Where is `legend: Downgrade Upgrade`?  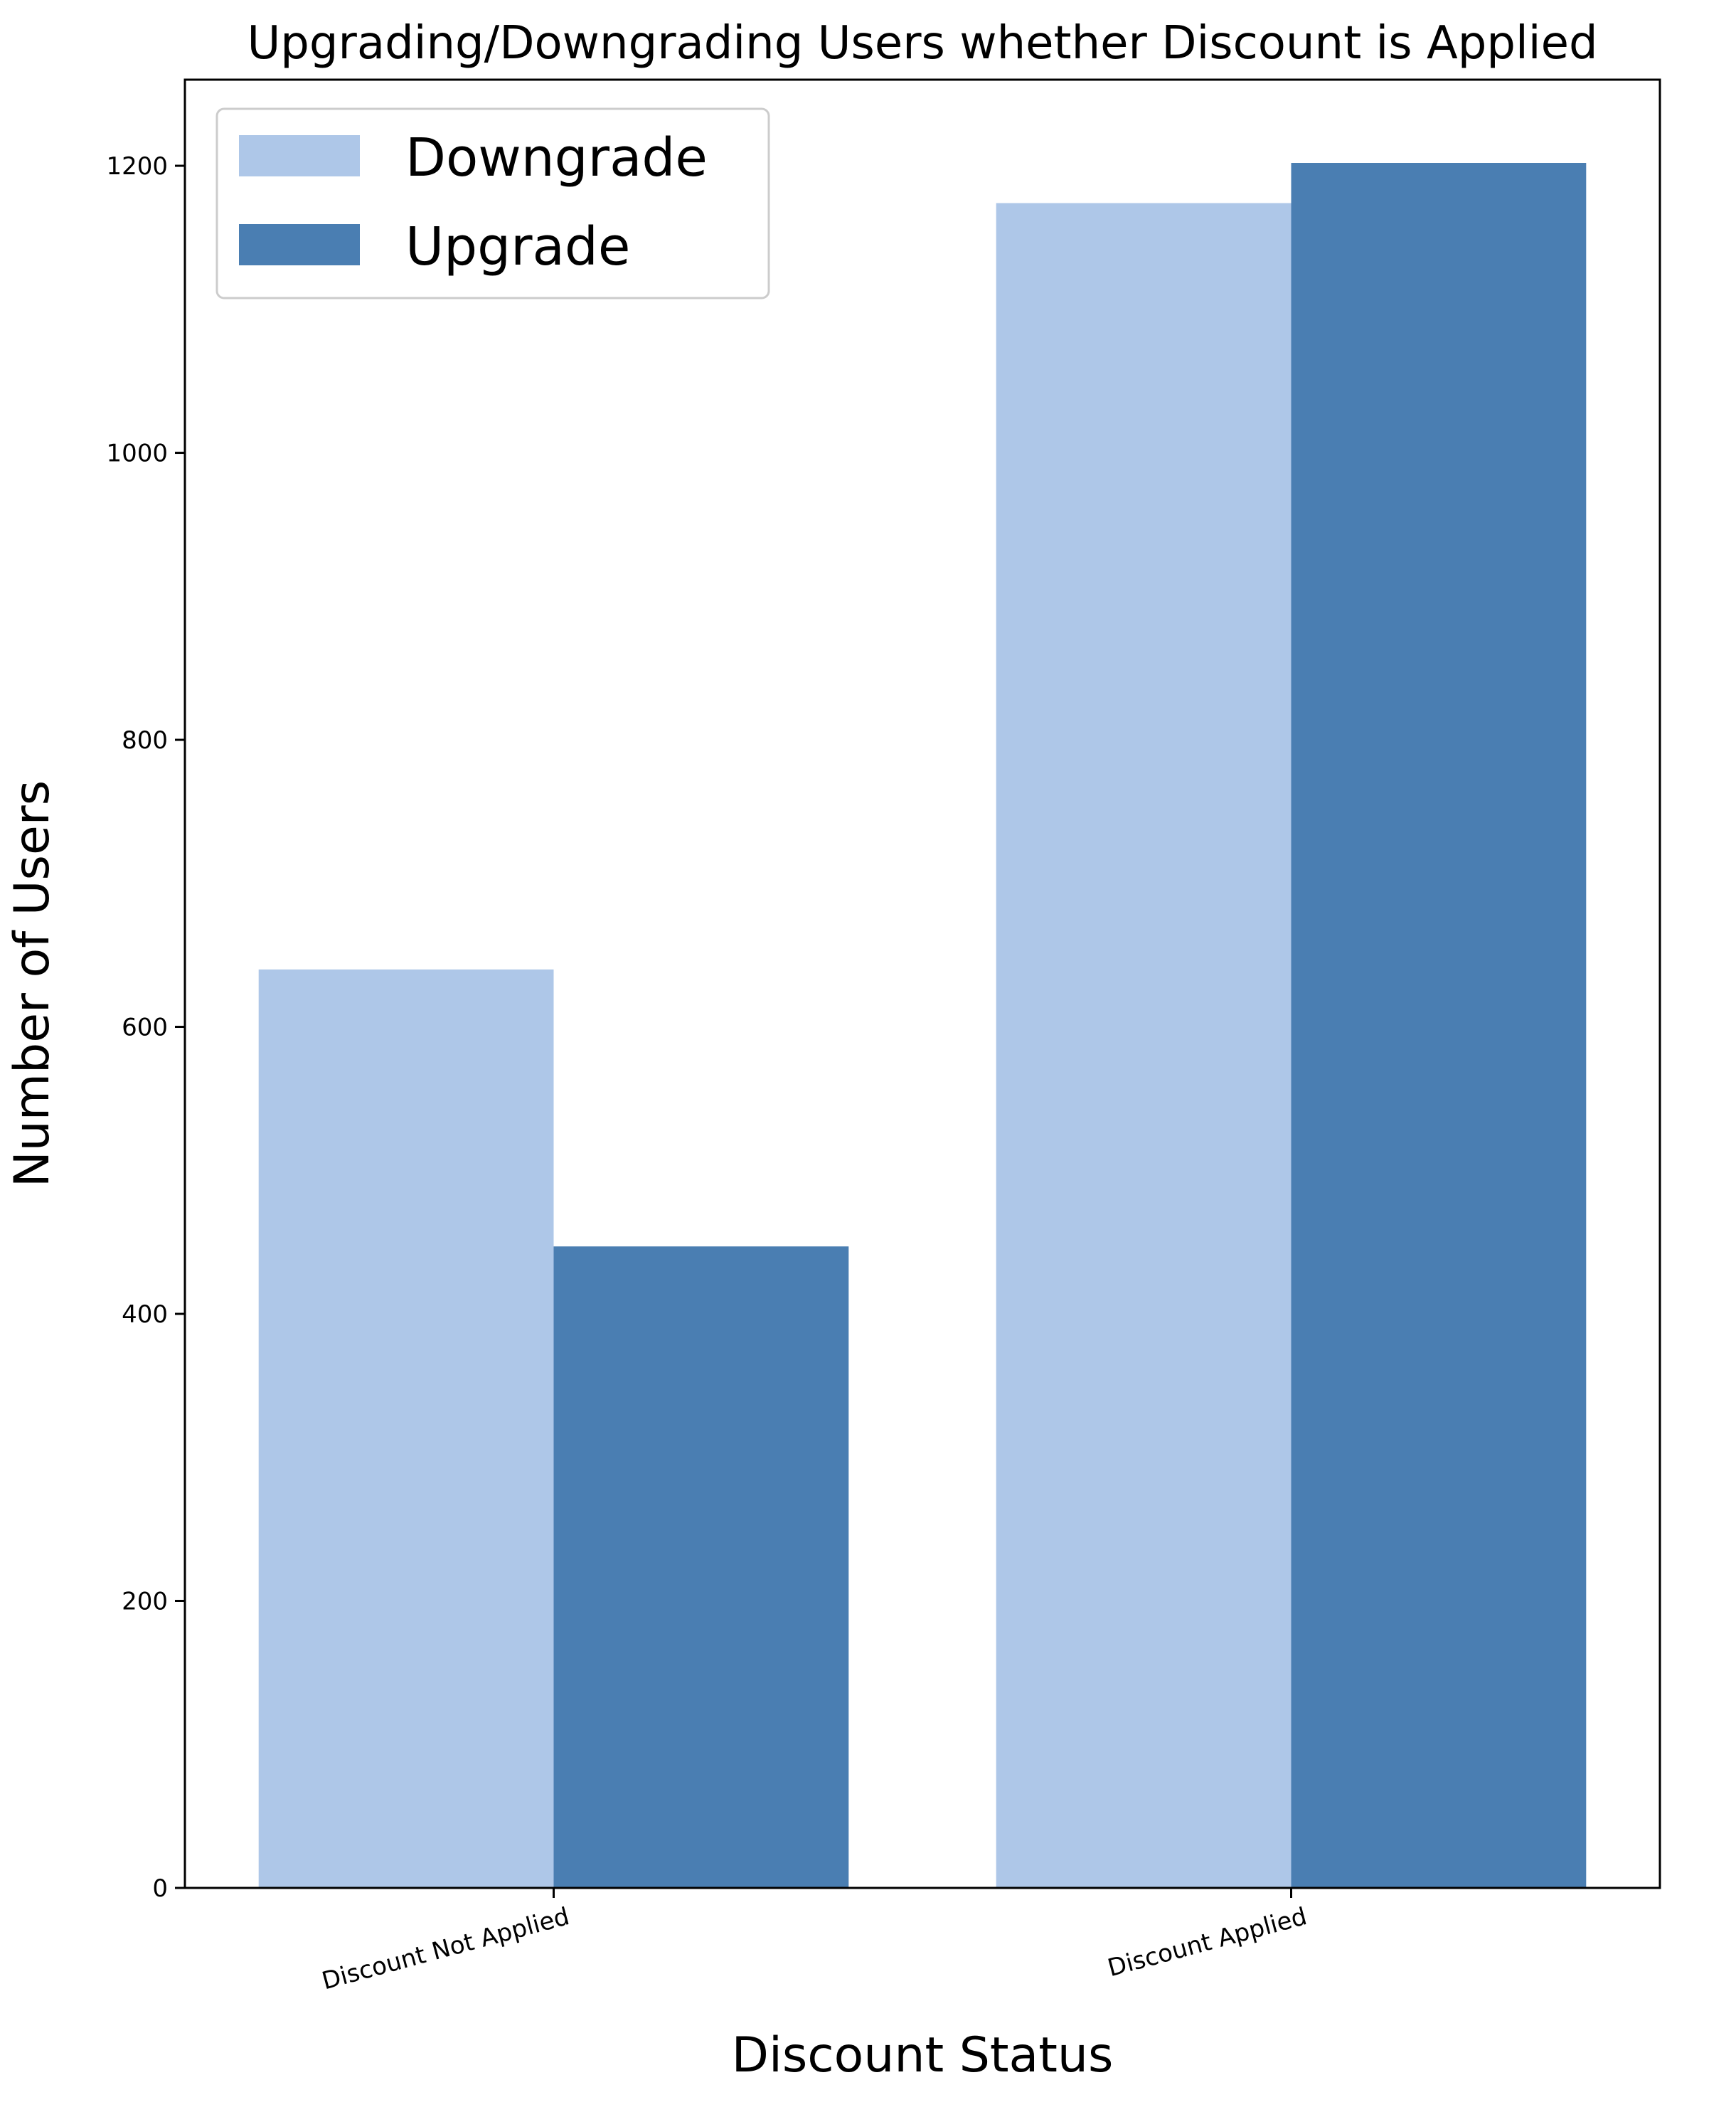
legend: Downgrade Upgrade is located at coordinates (492, 203).